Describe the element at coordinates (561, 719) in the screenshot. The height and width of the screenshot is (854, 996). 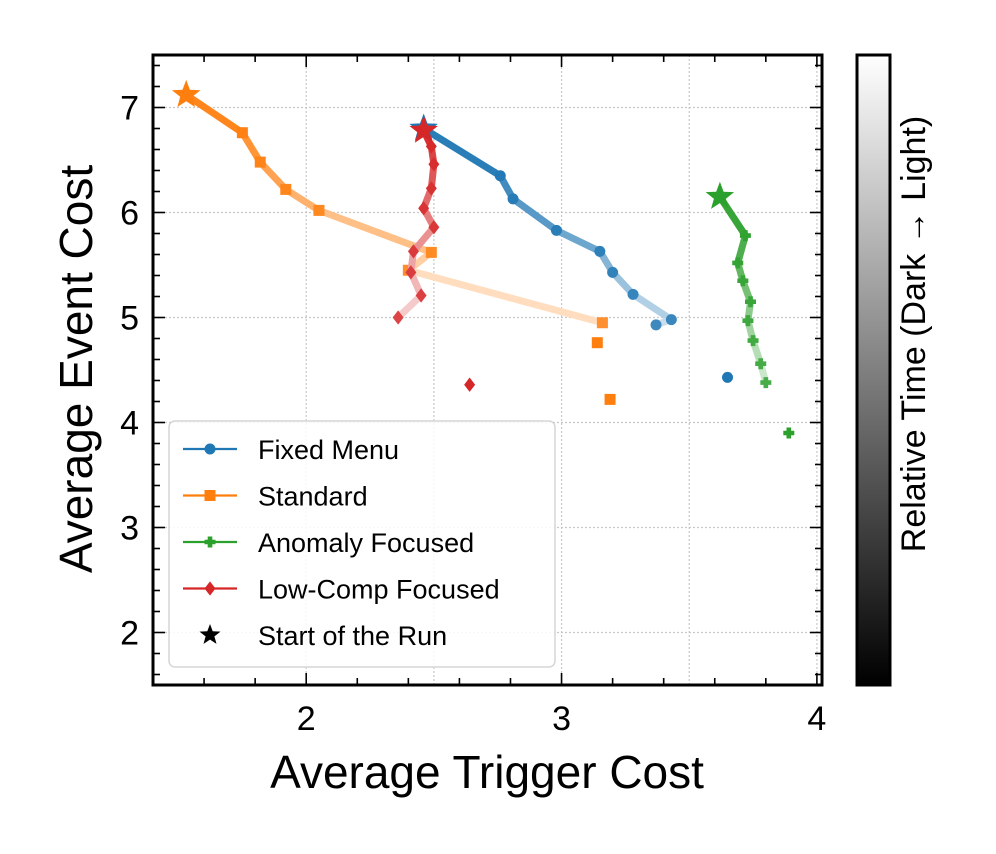
I see `x-tick-label: 3` at that location.